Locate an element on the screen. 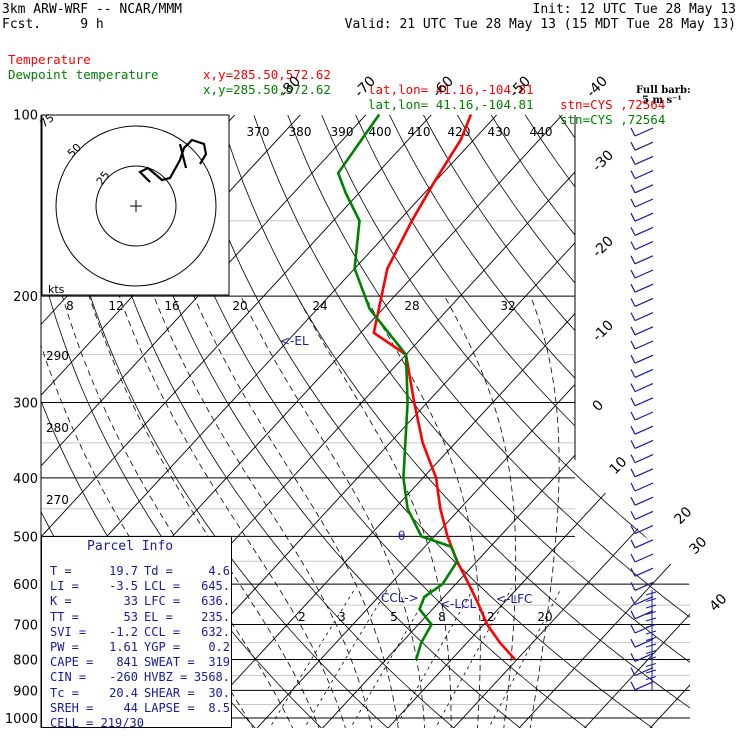 This screenshot has height=740, width=740. parcel-key: HVBZ = is located at coordinates (166, 677).